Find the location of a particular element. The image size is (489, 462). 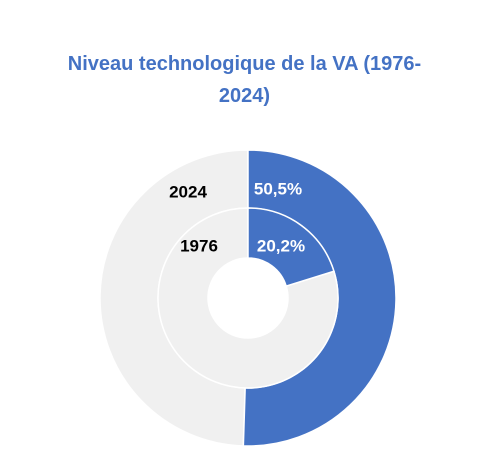

data-label-1976: 20,2% is located at coordinates (281, 245).